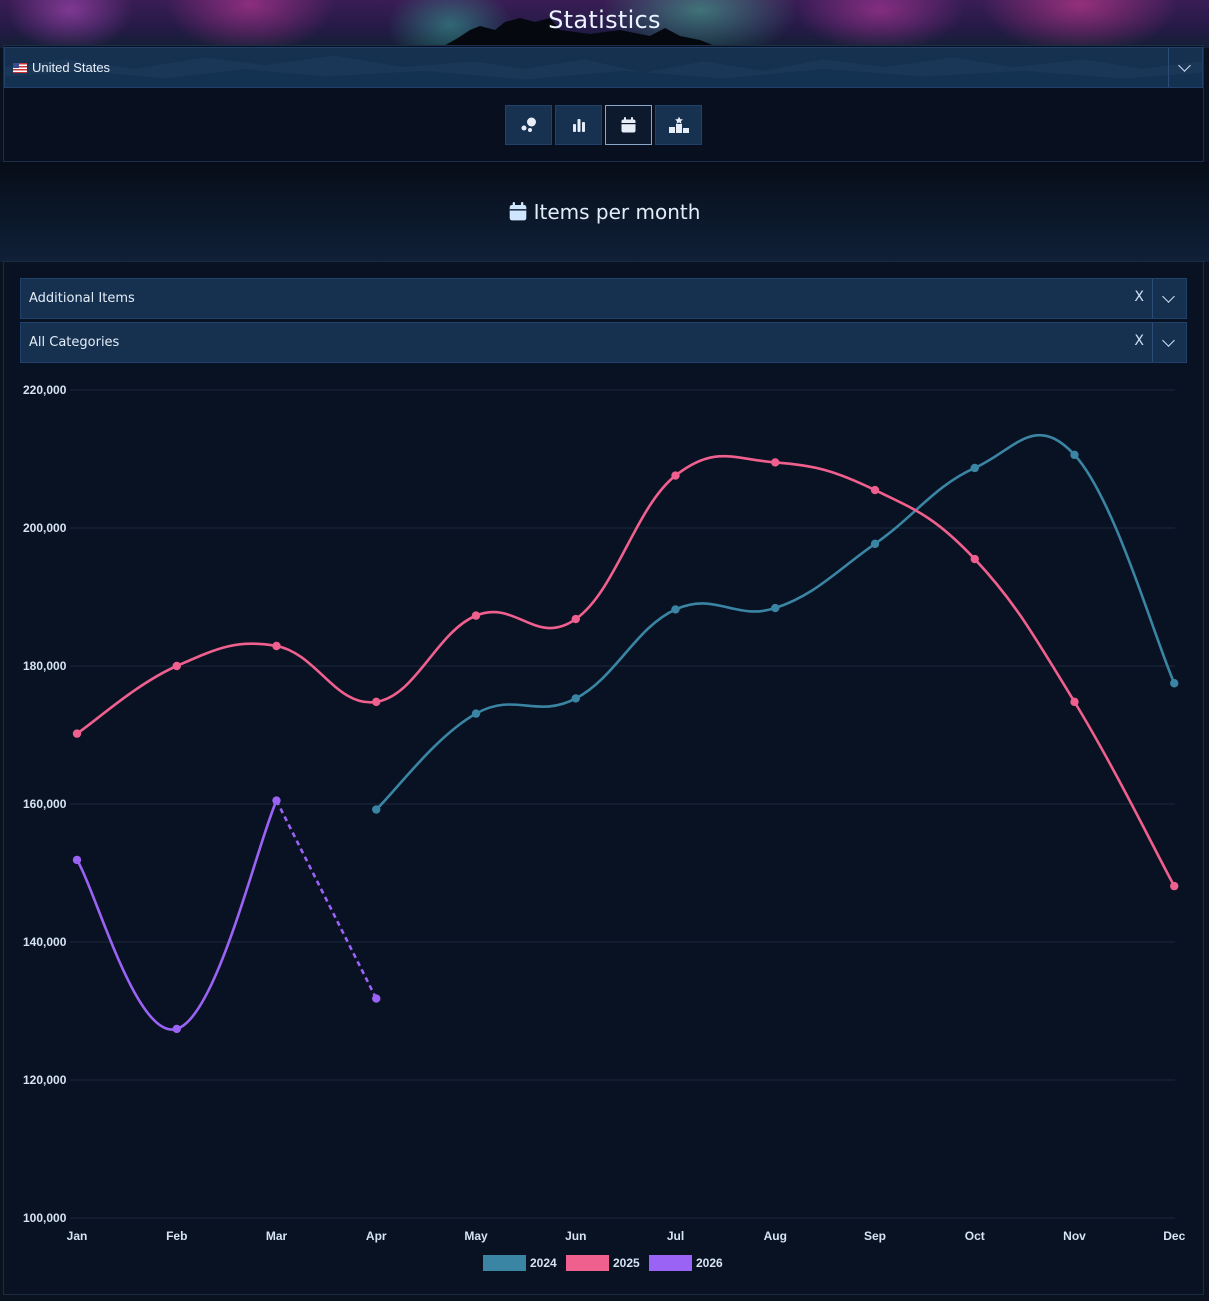 This screenshot has width=1209, height=1301. I want to click on y-tick-label: 180,000, so click(45, 666).